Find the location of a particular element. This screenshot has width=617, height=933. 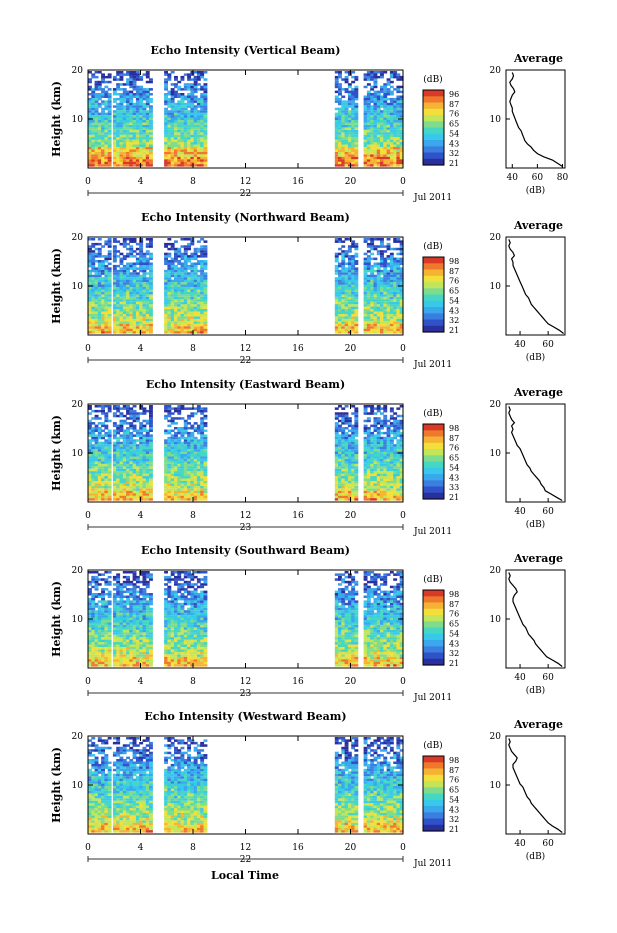

colorbar-label: 65 is located at coordinates (454, 291).